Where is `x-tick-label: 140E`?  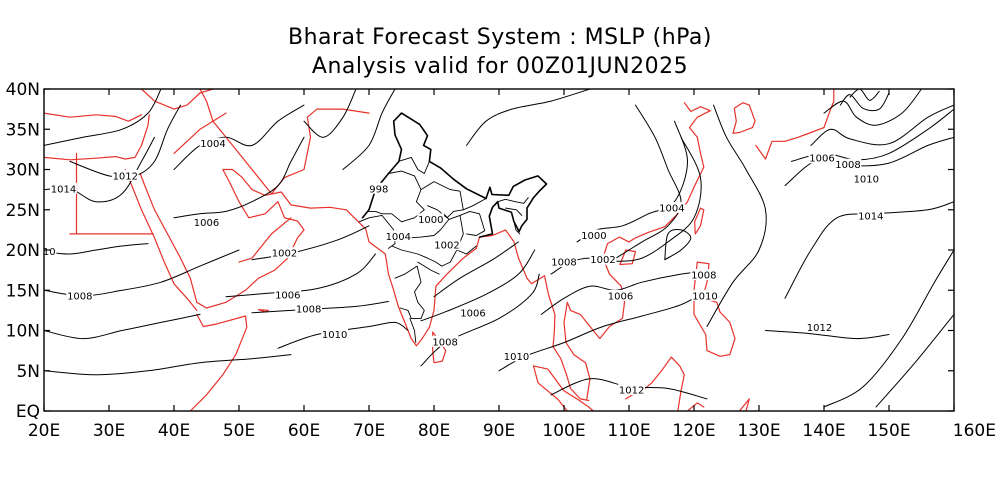
x-tick-label: 140E is located at coordinates (823, 431).